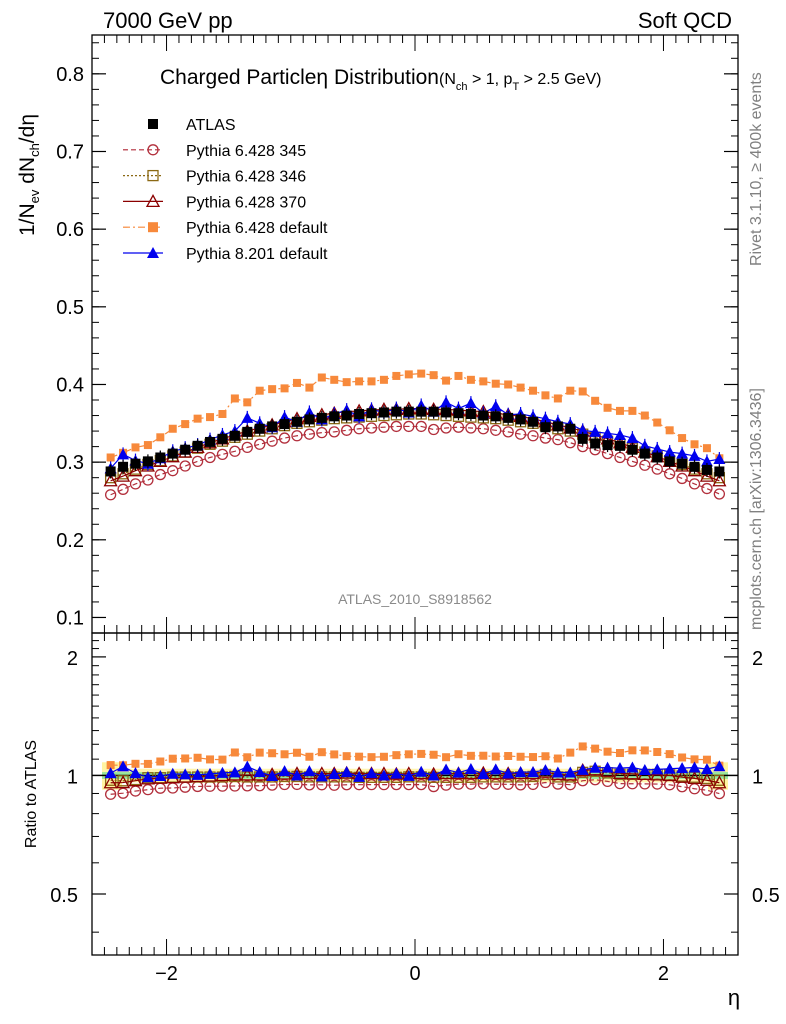 This screenshot has height=1024, width=786. What do you see at coordinates (756, 509) in the screenshot?
I see `mcplots-label: mcplots.cern.ch [arXiv:1306.3436]` at bounding box center [756, 509].